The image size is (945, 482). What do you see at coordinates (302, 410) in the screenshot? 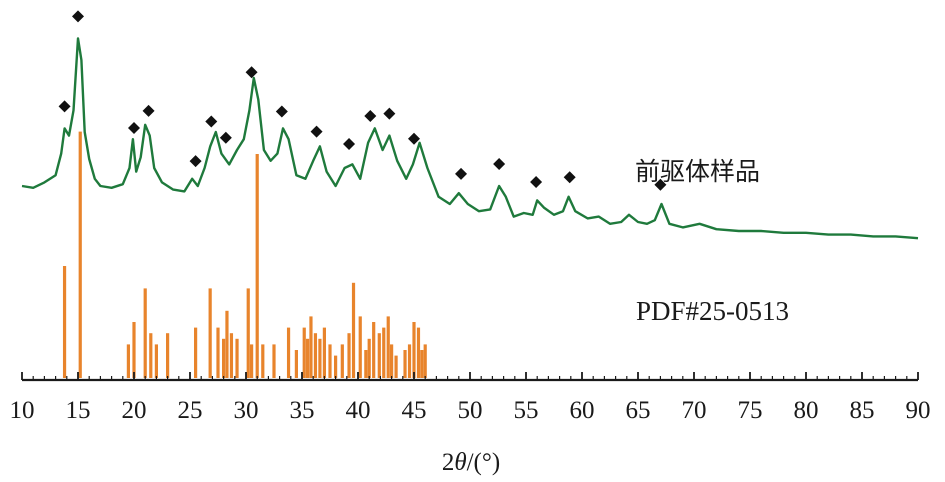
I see `x-tick-label: 35` at bounding box center [302, 410].